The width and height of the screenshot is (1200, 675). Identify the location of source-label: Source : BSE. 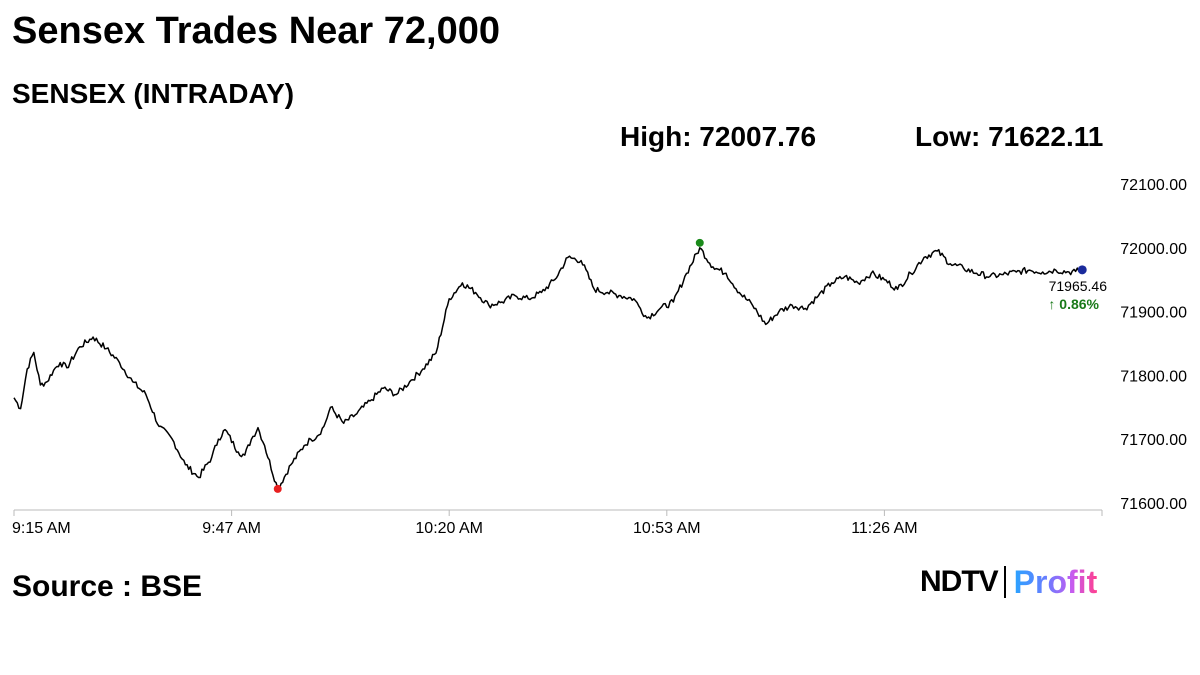
(107, 586).